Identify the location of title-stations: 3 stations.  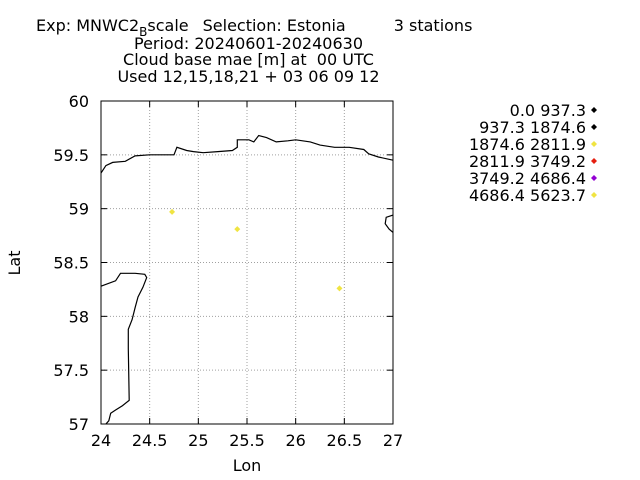
(433, 25).